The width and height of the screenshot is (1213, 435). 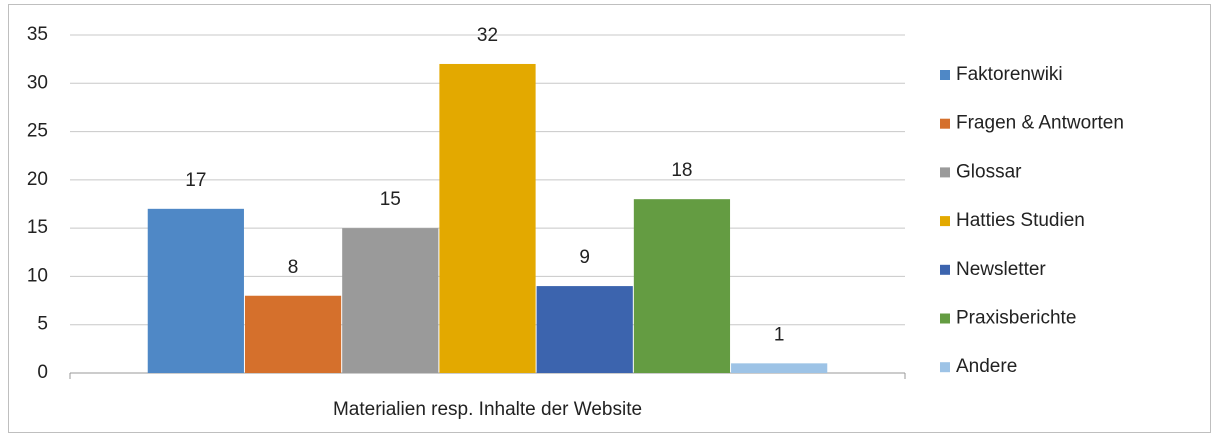 What do you see at coordinates (1020, 220) in the screenshot?
I see `legend-label: Hatties Studien` at bounding box center [1020, 220].